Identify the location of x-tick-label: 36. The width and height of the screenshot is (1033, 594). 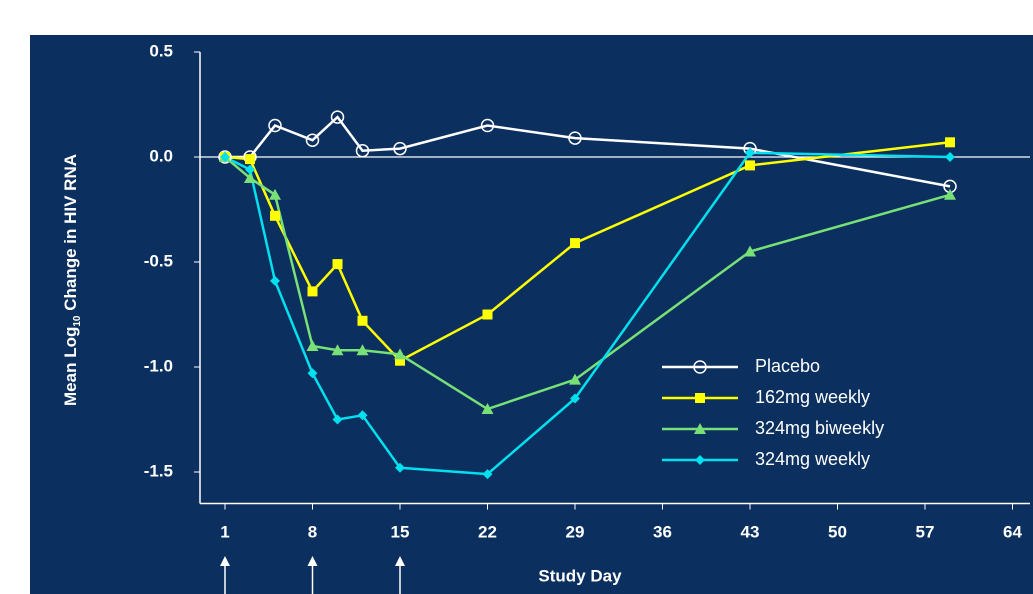
(662, 531).